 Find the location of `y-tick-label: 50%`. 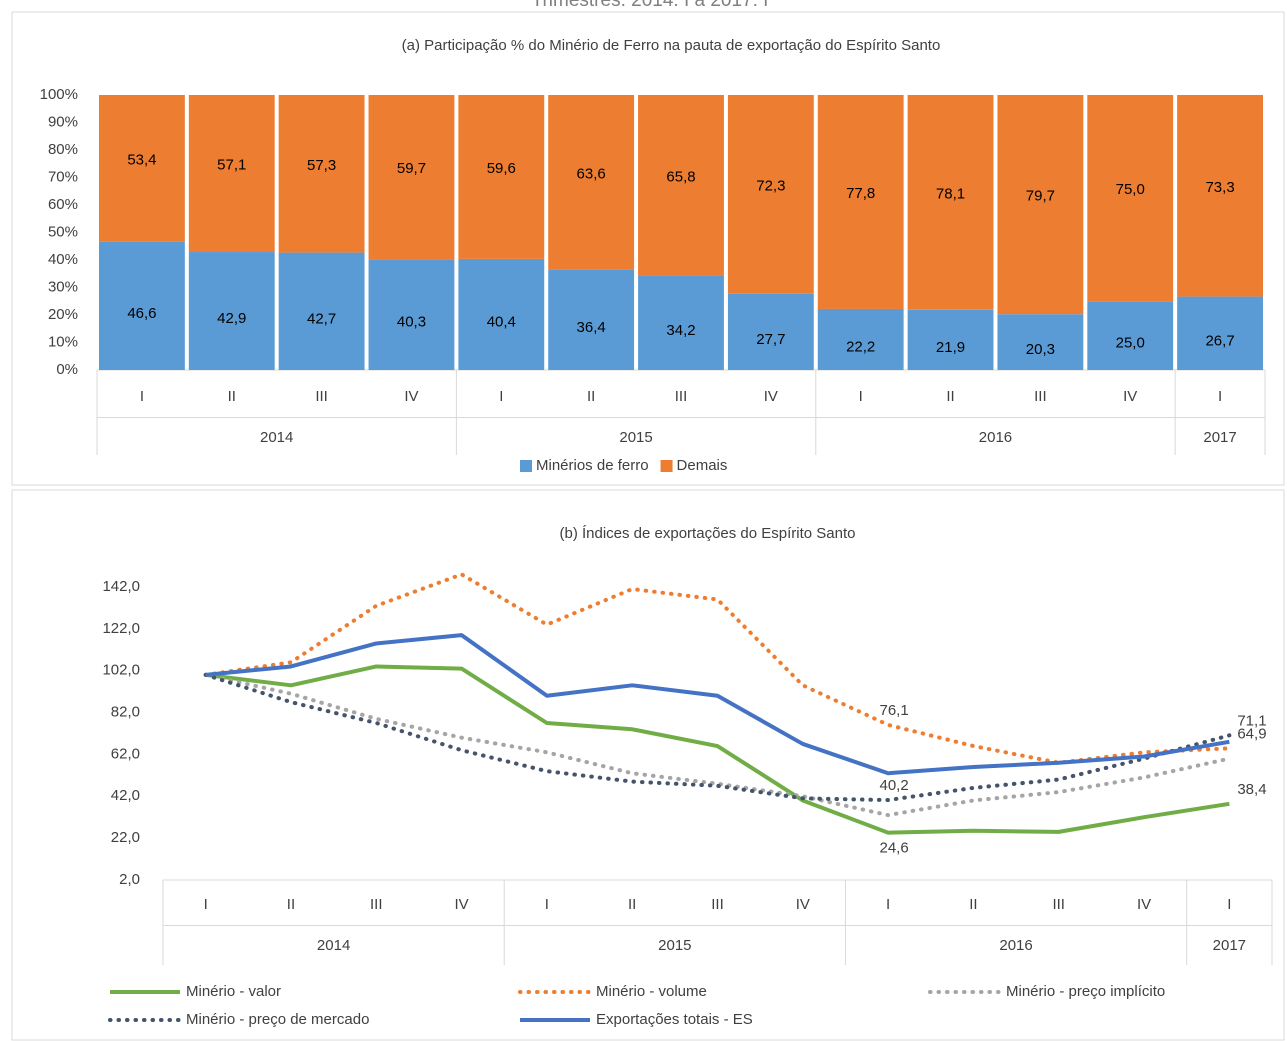

y-tick-label: 50% is located at coordinates (63, 231).